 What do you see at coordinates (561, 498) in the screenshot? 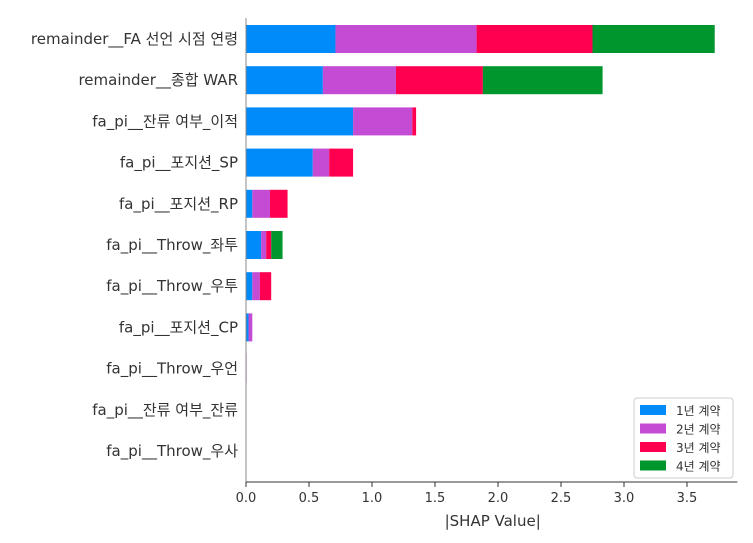
I see `x-tick-label: 2.5` at bounding box center [561, 498].